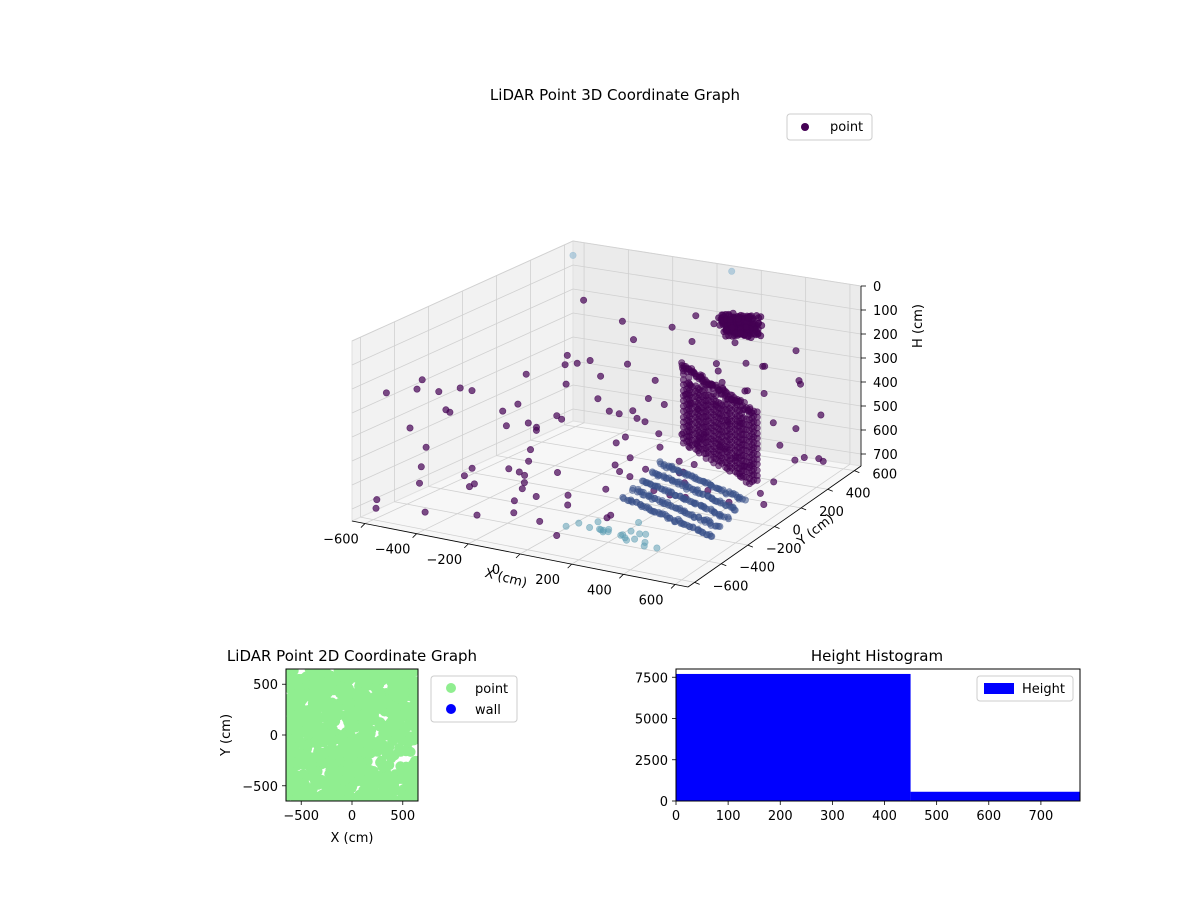 The height and width of the screenshot is (904, 1200). Describe the element at coordinates (878, 735) in the screenshot. I see `chart-histogram-frame` at that location.